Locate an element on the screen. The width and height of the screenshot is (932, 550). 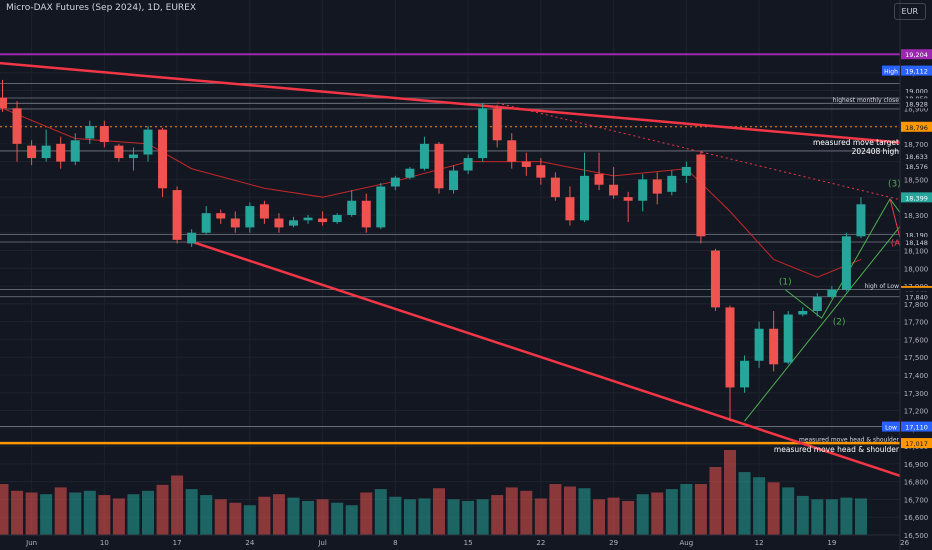
x-tick-label: Jun is located at coordinates (31, 543).